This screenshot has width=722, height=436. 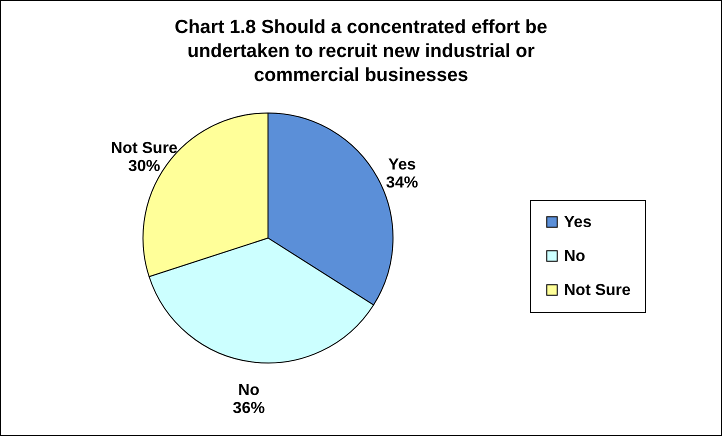 What do you see at coordinates (597, 290) in the screenshot?
I see `legend-label: Not Sure` at bounding box center [597, 290].